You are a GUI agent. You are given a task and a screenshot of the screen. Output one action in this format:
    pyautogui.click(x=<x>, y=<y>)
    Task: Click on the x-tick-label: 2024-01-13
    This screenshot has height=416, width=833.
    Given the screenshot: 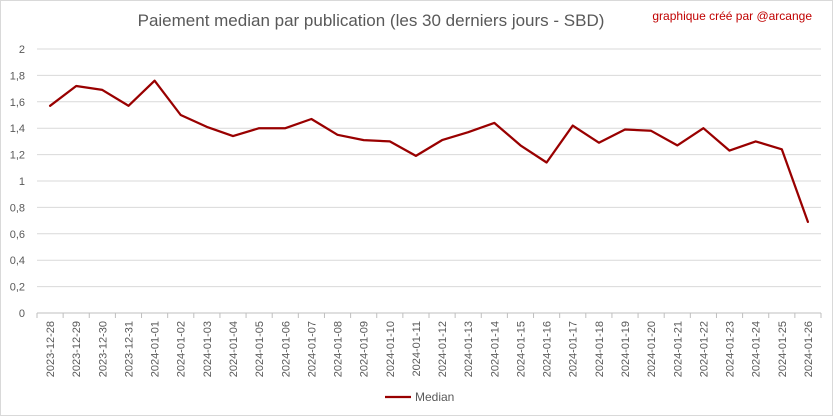 What is the action you would take?
    pyautogui.click(x=469, y=349)
    